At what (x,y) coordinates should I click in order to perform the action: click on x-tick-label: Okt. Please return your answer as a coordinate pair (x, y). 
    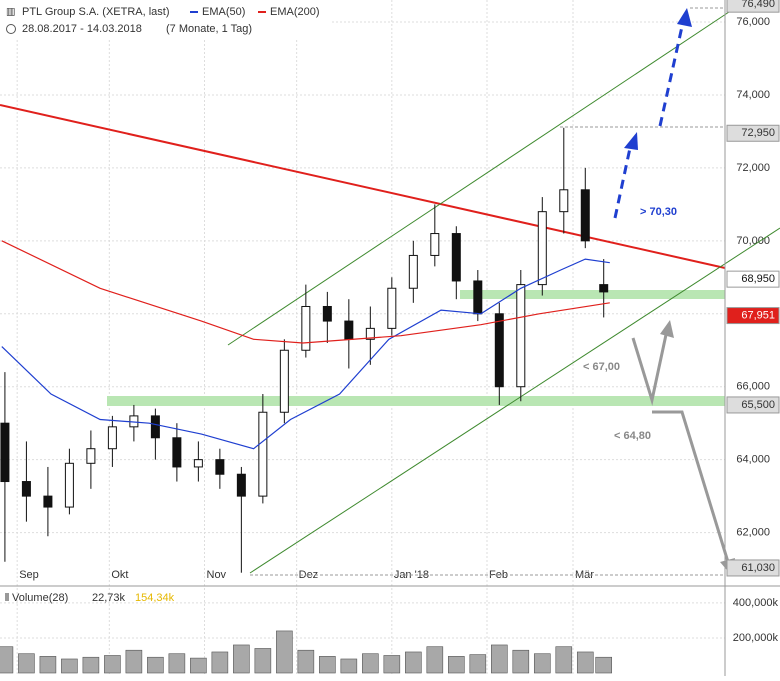
    Looking at the image, I should click on (119, 575).